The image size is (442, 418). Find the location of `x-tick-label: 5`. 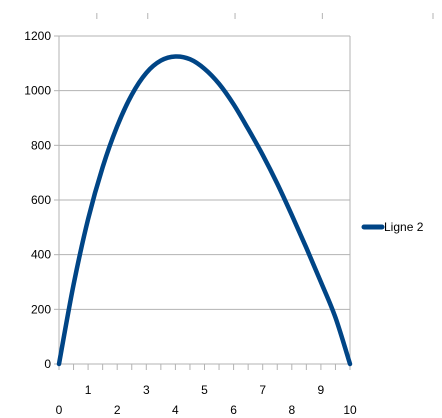

x-tick-label: 5 is located at coordinates (204, 390).